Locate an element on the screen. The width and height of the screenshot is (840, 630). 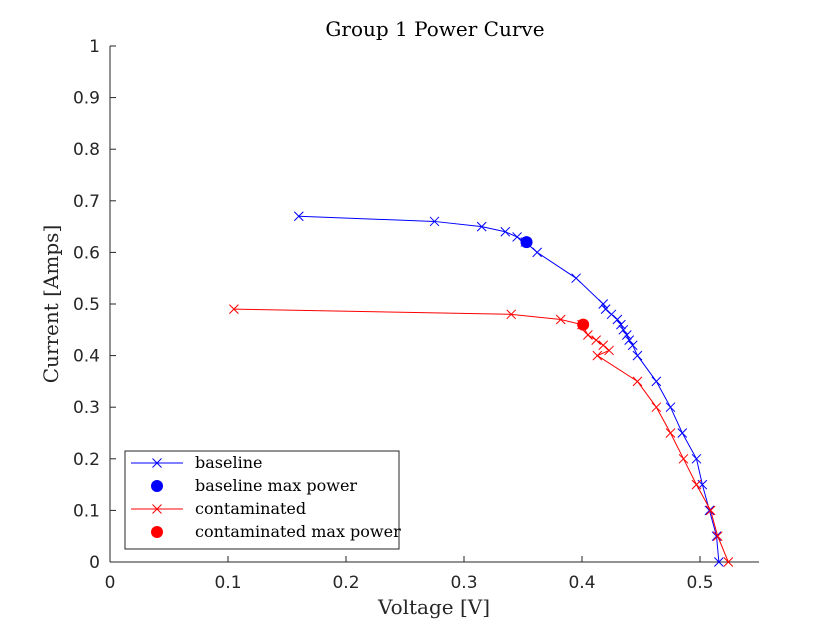
legend-box is located at coordinates (262, 500).